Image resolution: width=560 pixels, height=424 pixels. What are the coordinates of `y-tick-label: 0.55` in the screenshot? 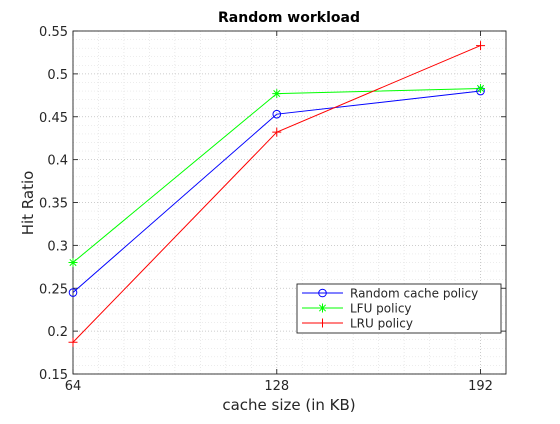 It's located at (53, 32).